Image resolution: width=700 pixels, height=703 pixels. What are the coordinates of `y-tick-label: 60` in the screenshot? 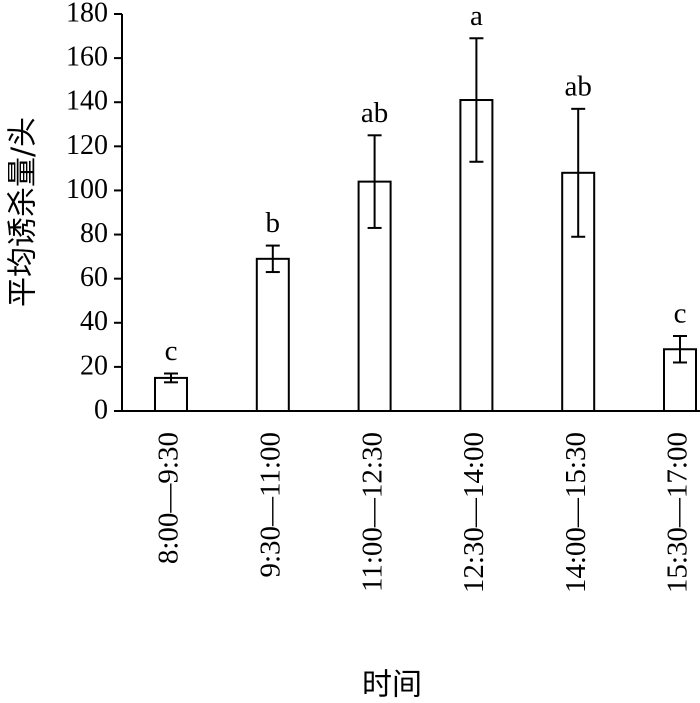 It's located at (94, 277).